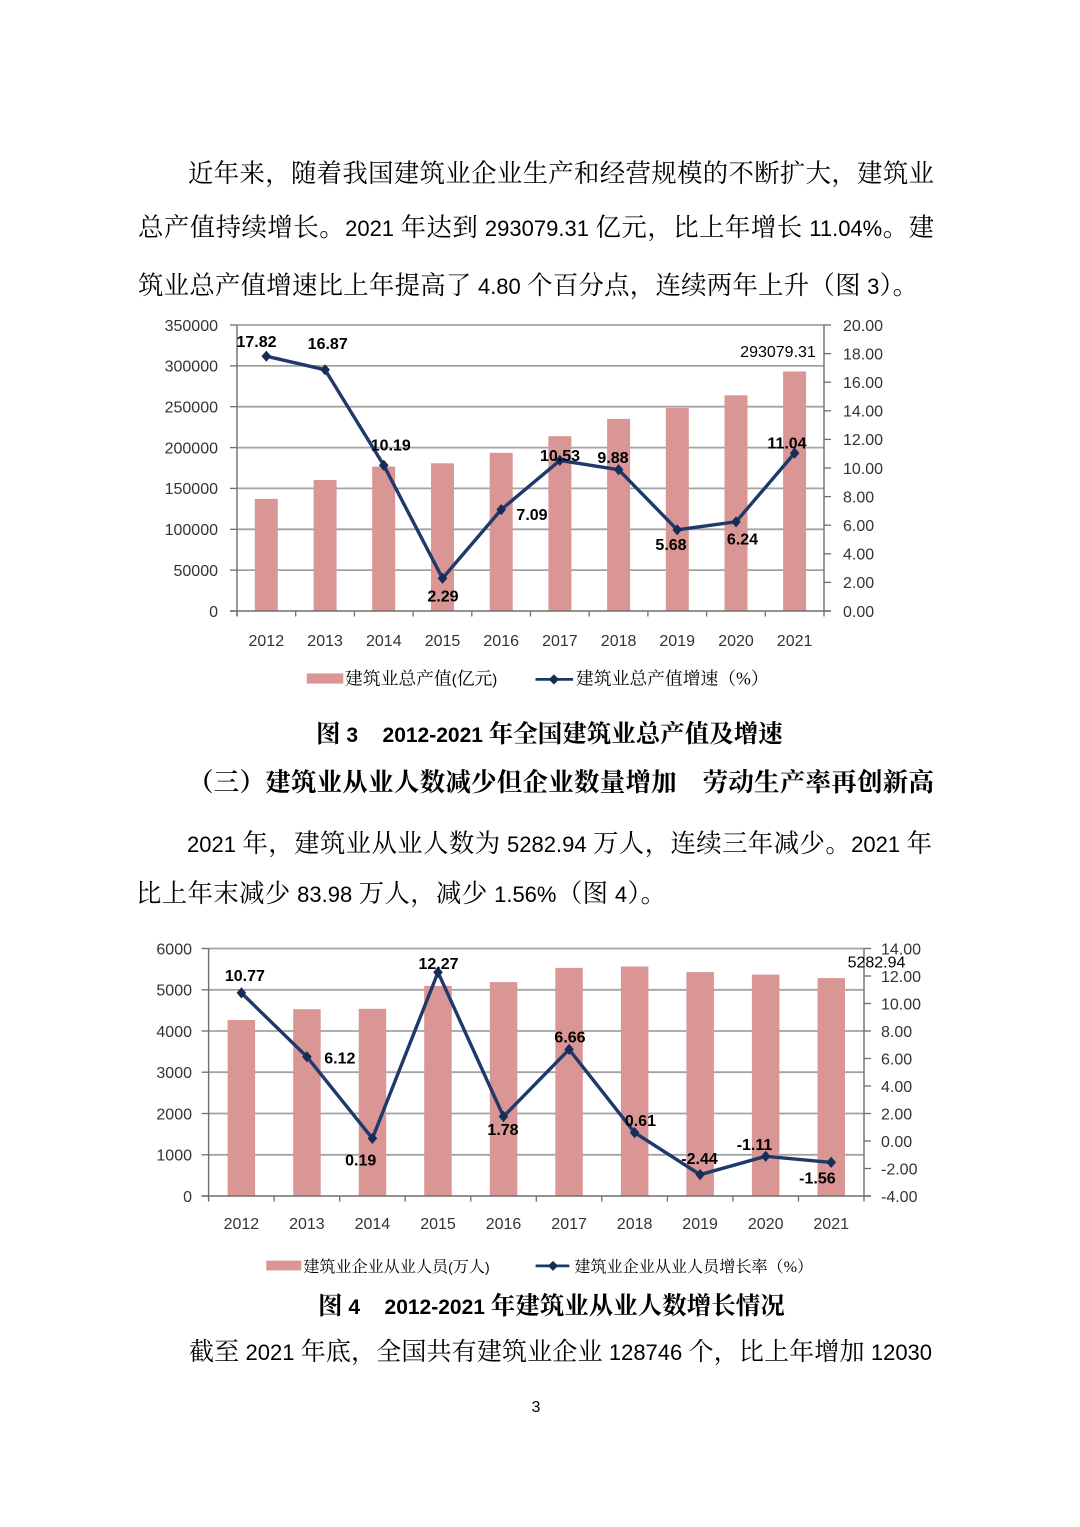 The width and height of the screenshot is (1080, 1527). What do you see at coordinates (191, 367) in the screenshot?
I see `svg-text: 300000` at bounding box center [191, 367].